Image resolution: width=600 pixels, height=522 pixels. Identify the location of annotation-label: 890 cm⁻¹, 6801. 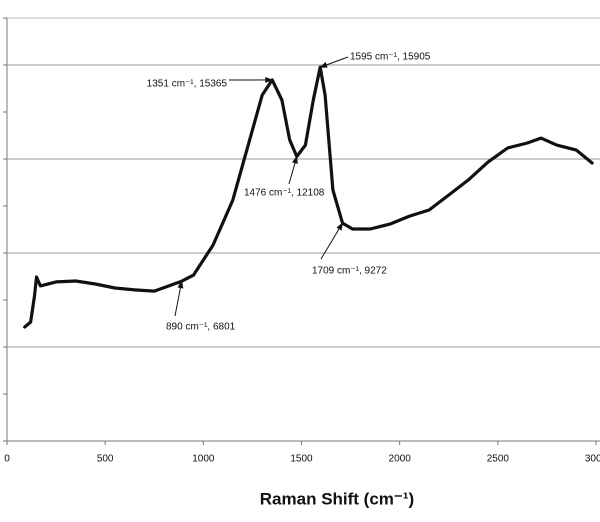
(201, 327).